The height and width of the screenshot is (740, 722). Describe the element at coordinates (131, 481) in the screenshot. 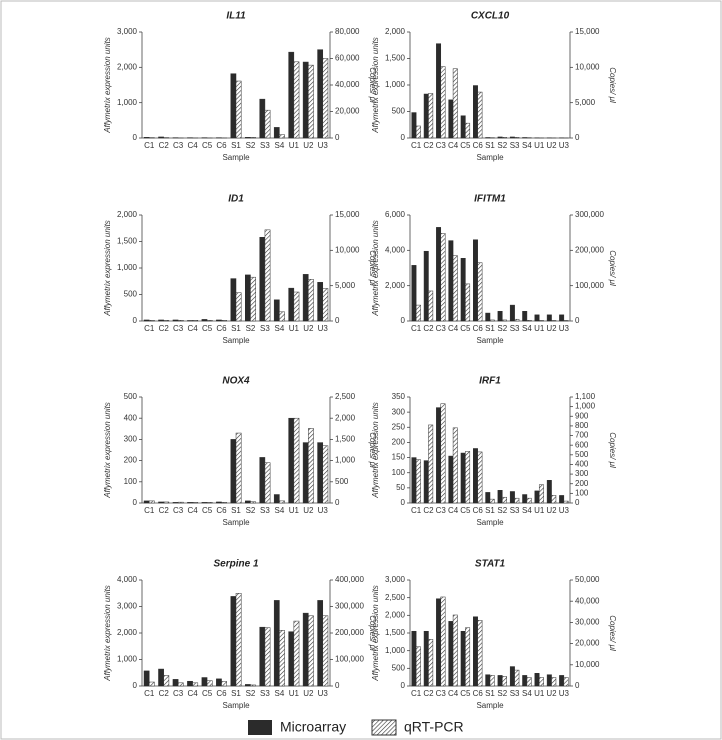

I see `y-tick-label: 100` at that location.